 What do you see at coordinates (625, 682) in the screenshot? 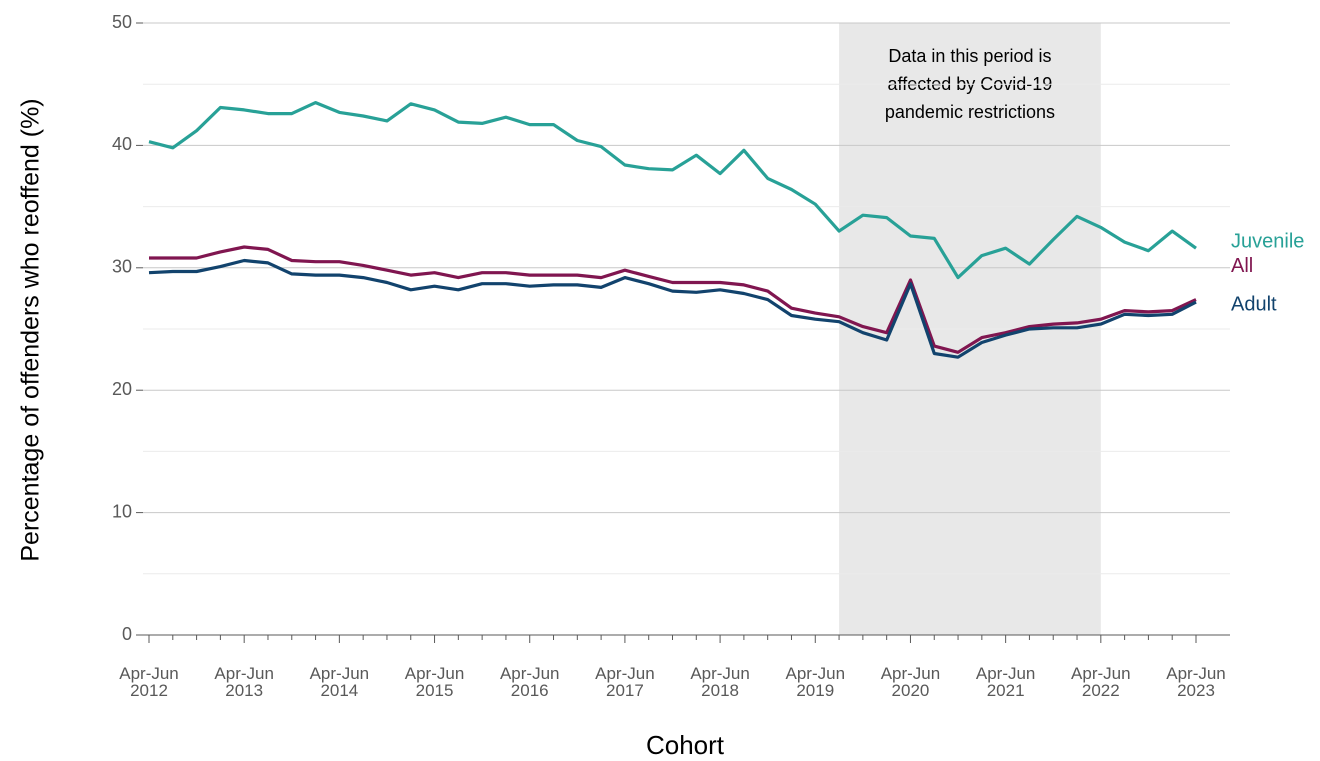
I see `x-tick-label: Apr-Jun 2017` at bounding box center [625, 682].